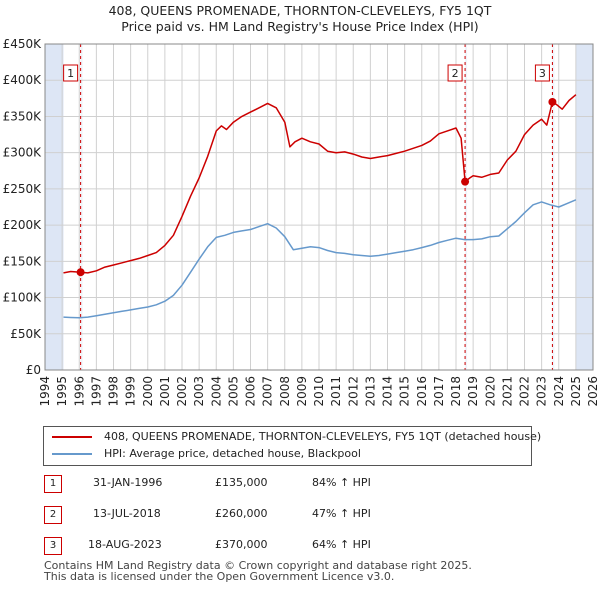 The height and width of the screenshot is (590, 600). I want to click on x-tick-label: 1999, so click(131, 391).